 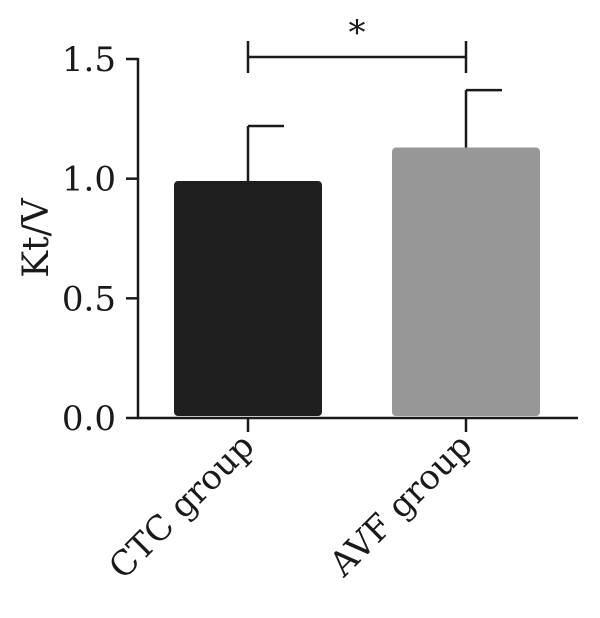 I want to click on bar-ctc-group, so click(x=248, y=298).